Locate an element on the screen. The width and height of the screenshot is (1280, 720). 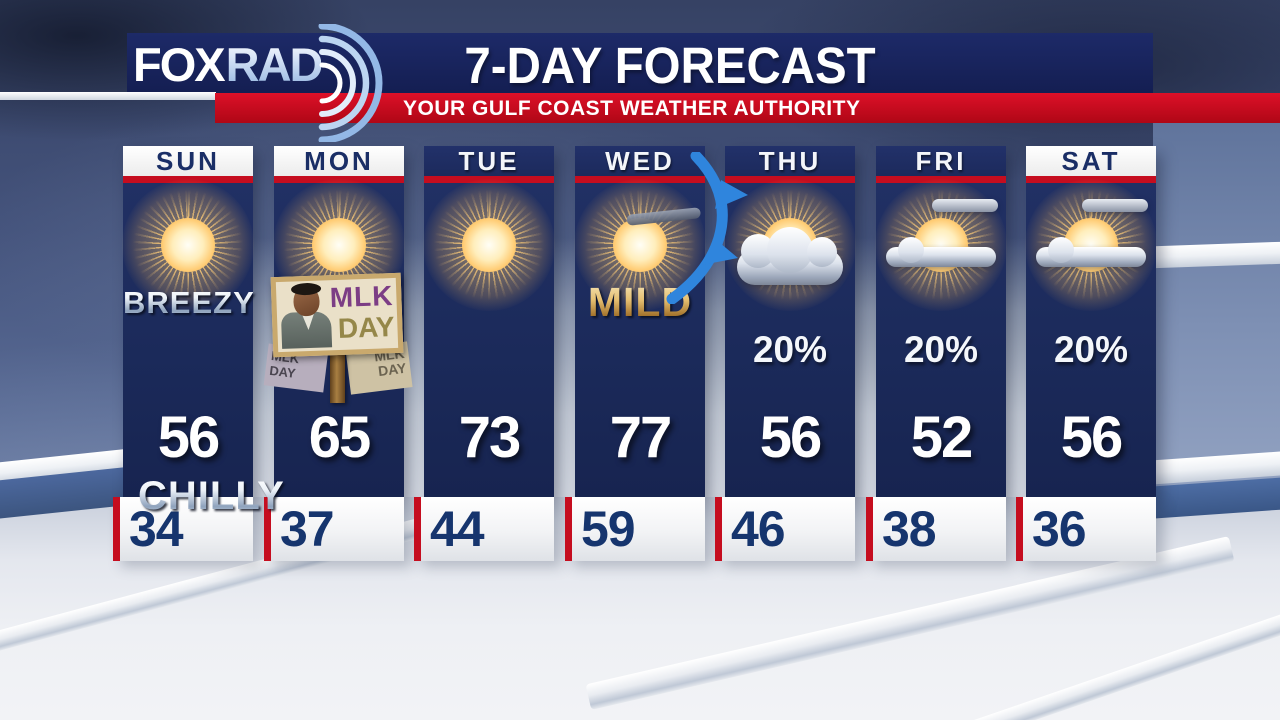
mlk-line1: MLK is located at coordinates (361, 297).